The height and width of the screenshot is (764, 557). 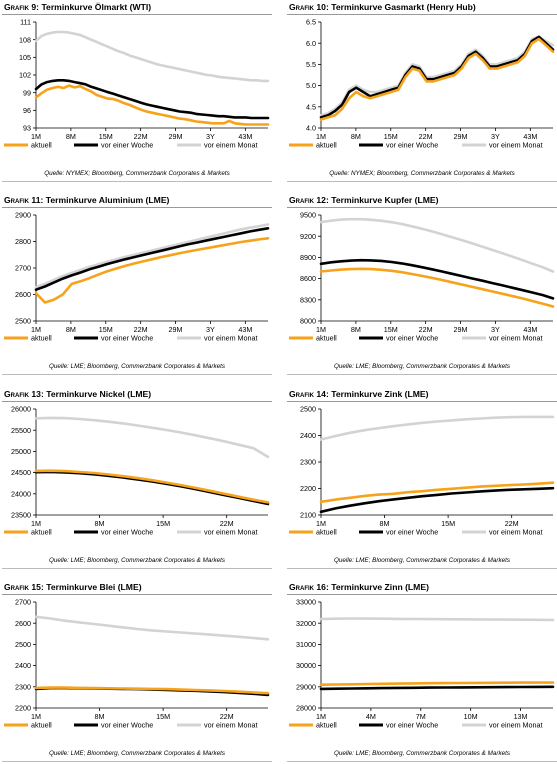 What do you see at coordinates (25, 22) in the screenshot?
I see `y-tick-label: 111` at bounding box center [25, 22].